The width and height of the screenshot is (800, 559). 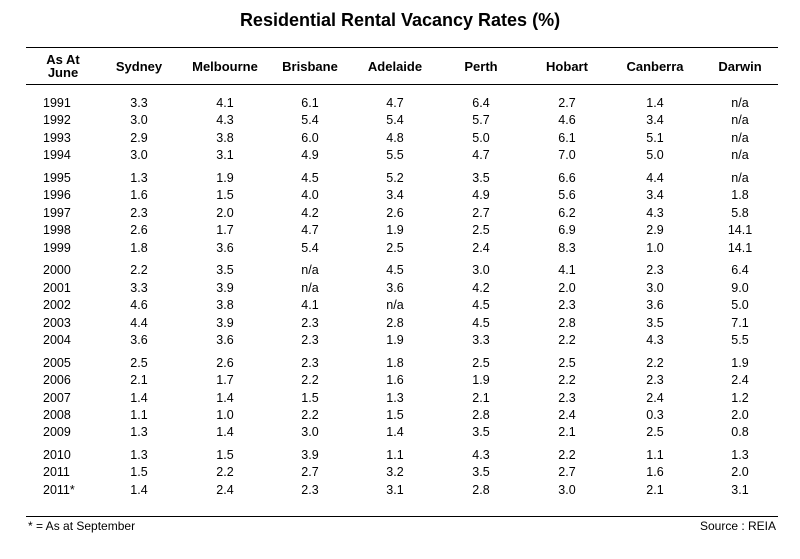 I want to click on value-cell: 5.8, so click(x=740, y=212).